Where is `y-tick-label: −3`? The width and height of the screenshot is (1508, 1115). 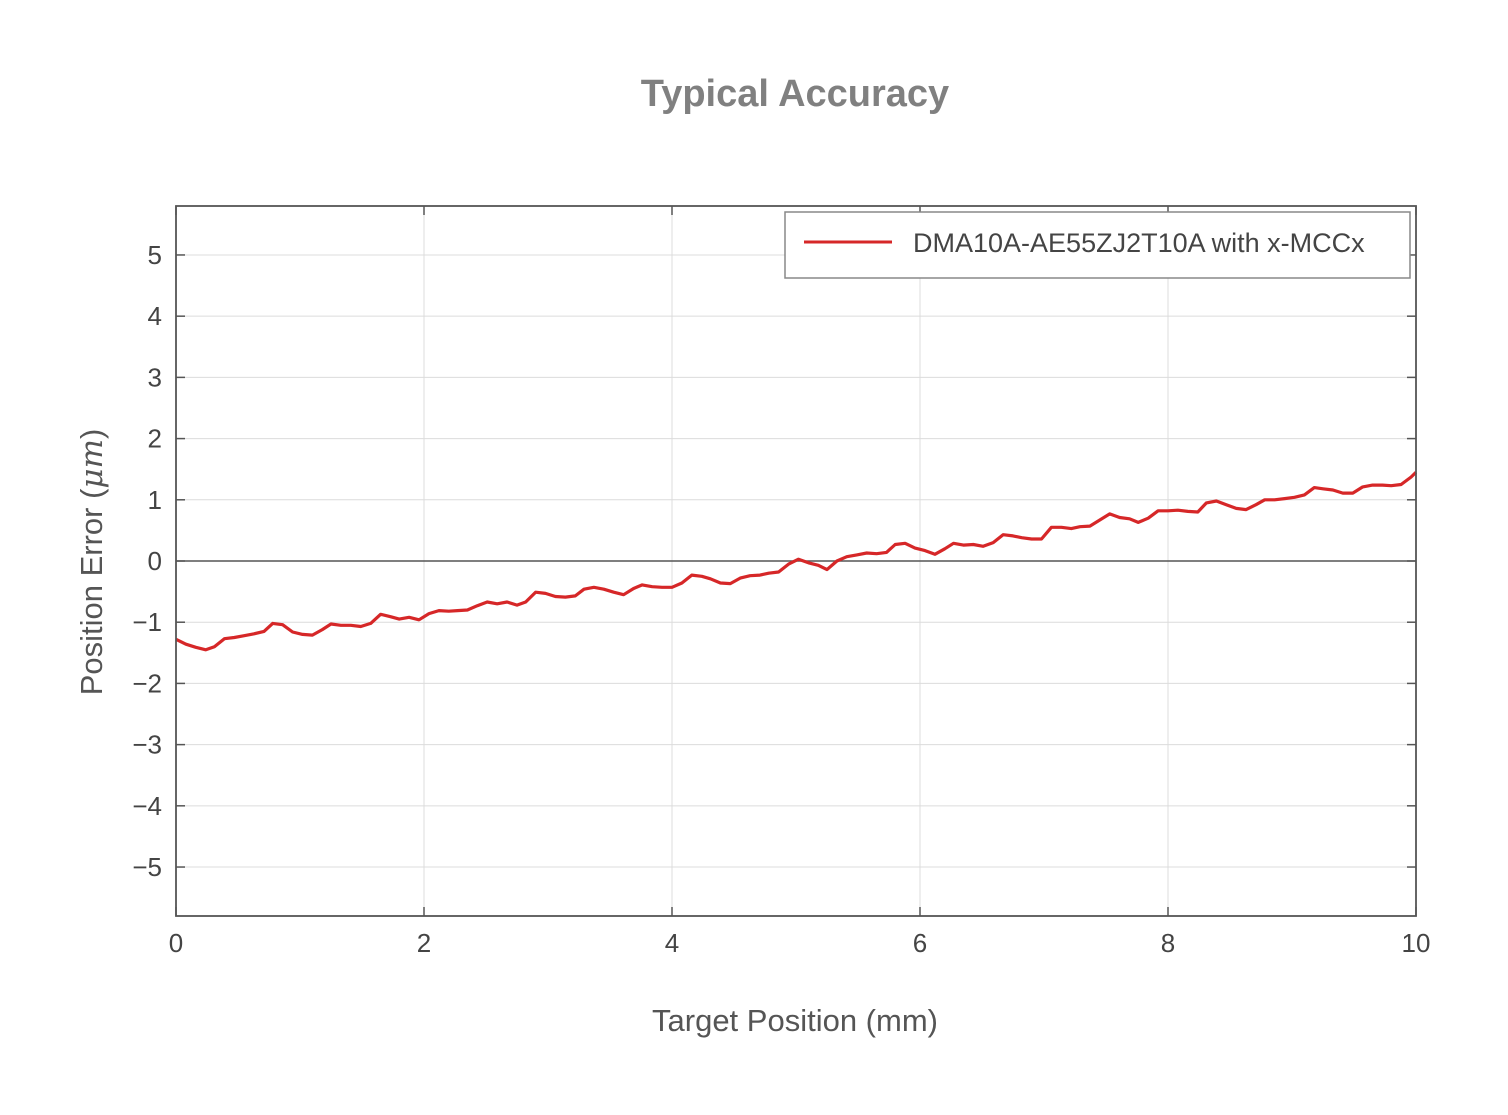 y-tick-label: −3 is located at coordinates (147, 745).